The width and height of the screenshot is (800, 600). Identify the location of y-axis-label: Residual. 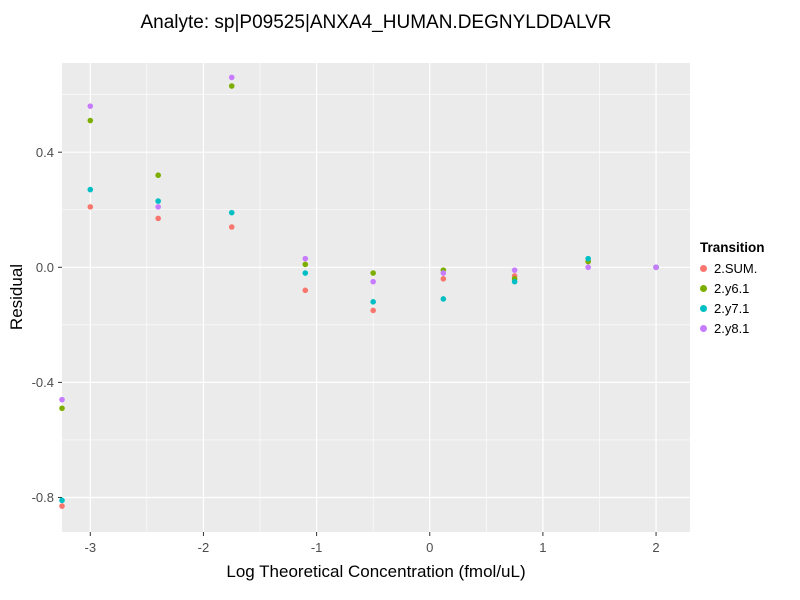
(16, 297).